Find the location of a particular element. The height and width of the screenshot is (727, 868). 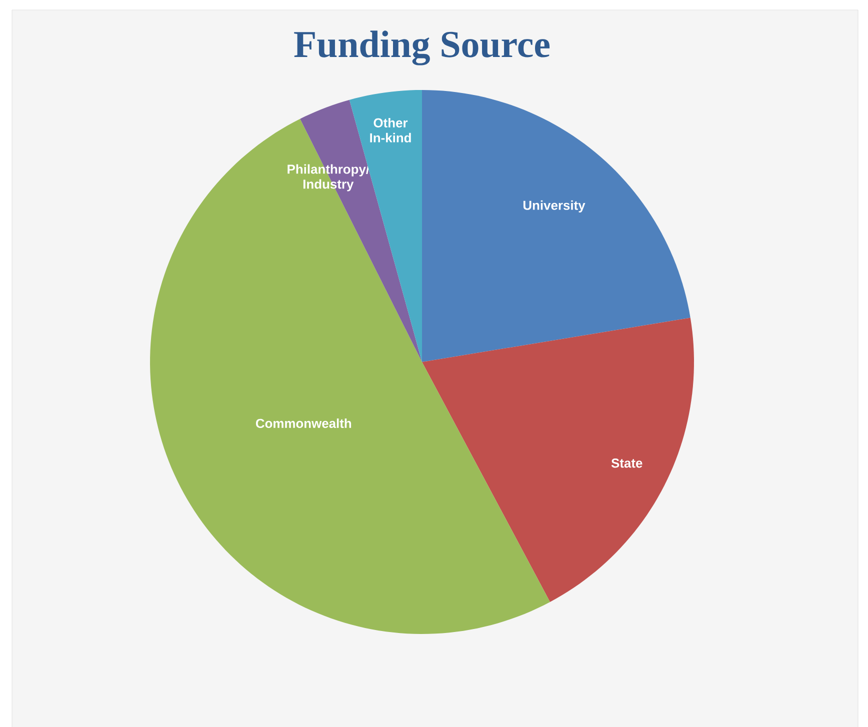

slice-label: Commonwealth is located at coordinates (304, 423).